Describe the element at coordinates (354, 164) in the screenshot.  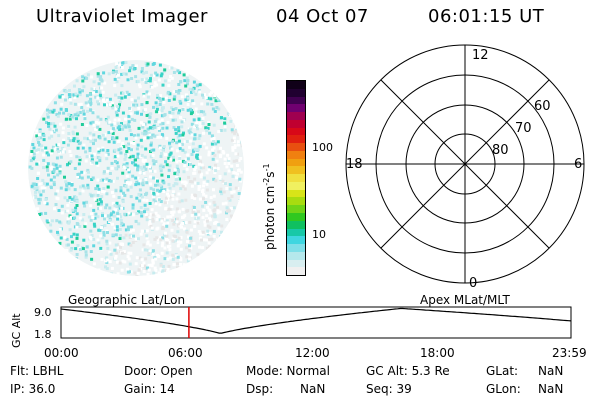
I see `polar-label-18: 18` at that location.